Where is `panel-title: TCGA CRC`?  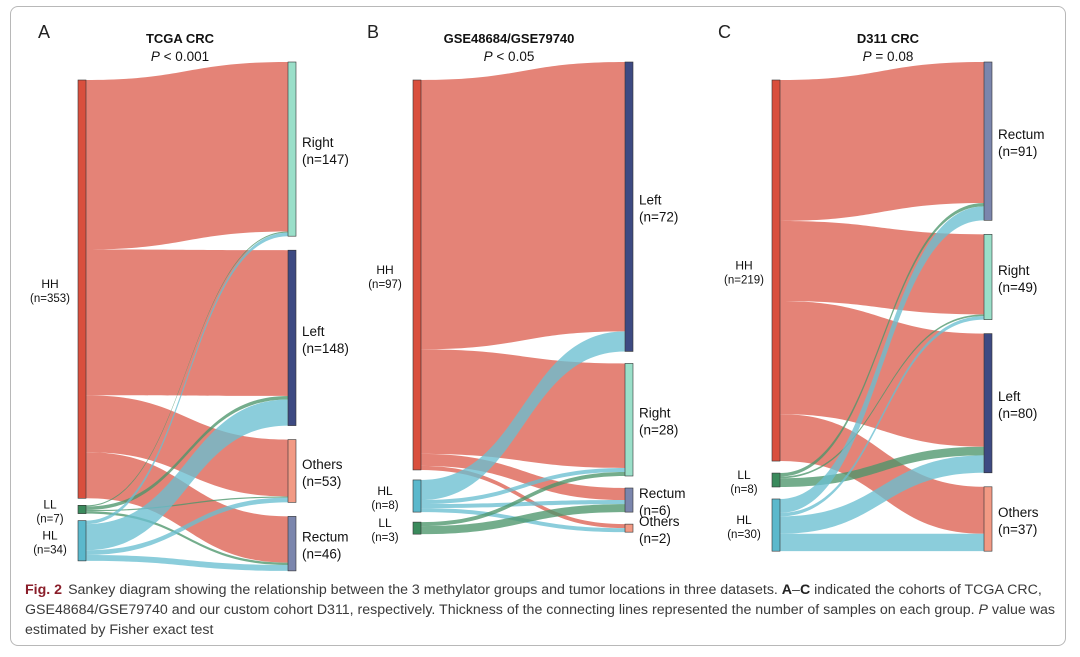
panel-title: TCGA CRC is located at coordinates (180, 38).